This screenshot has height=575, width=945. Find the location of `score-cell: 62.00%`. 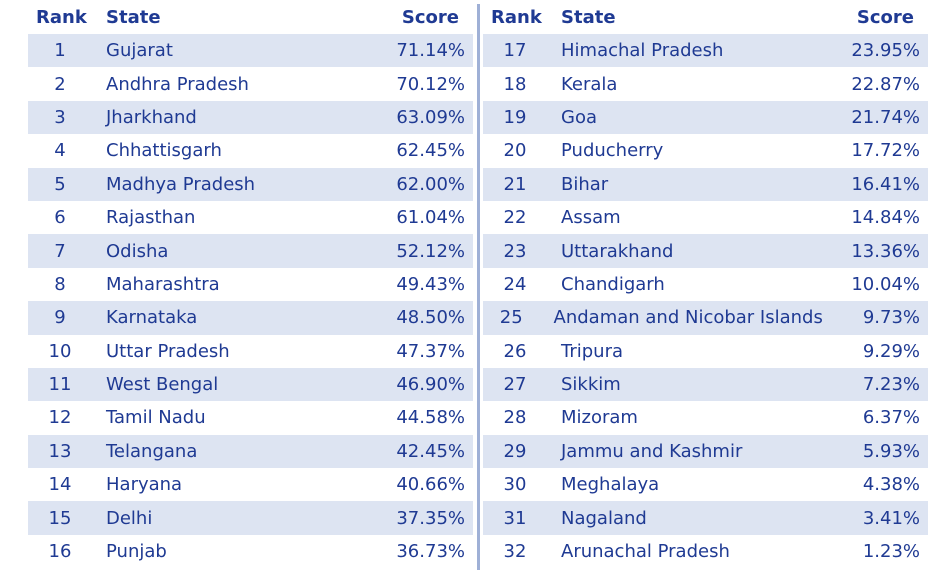

score-cell: 62.00% is located at coordinates (430, 184).